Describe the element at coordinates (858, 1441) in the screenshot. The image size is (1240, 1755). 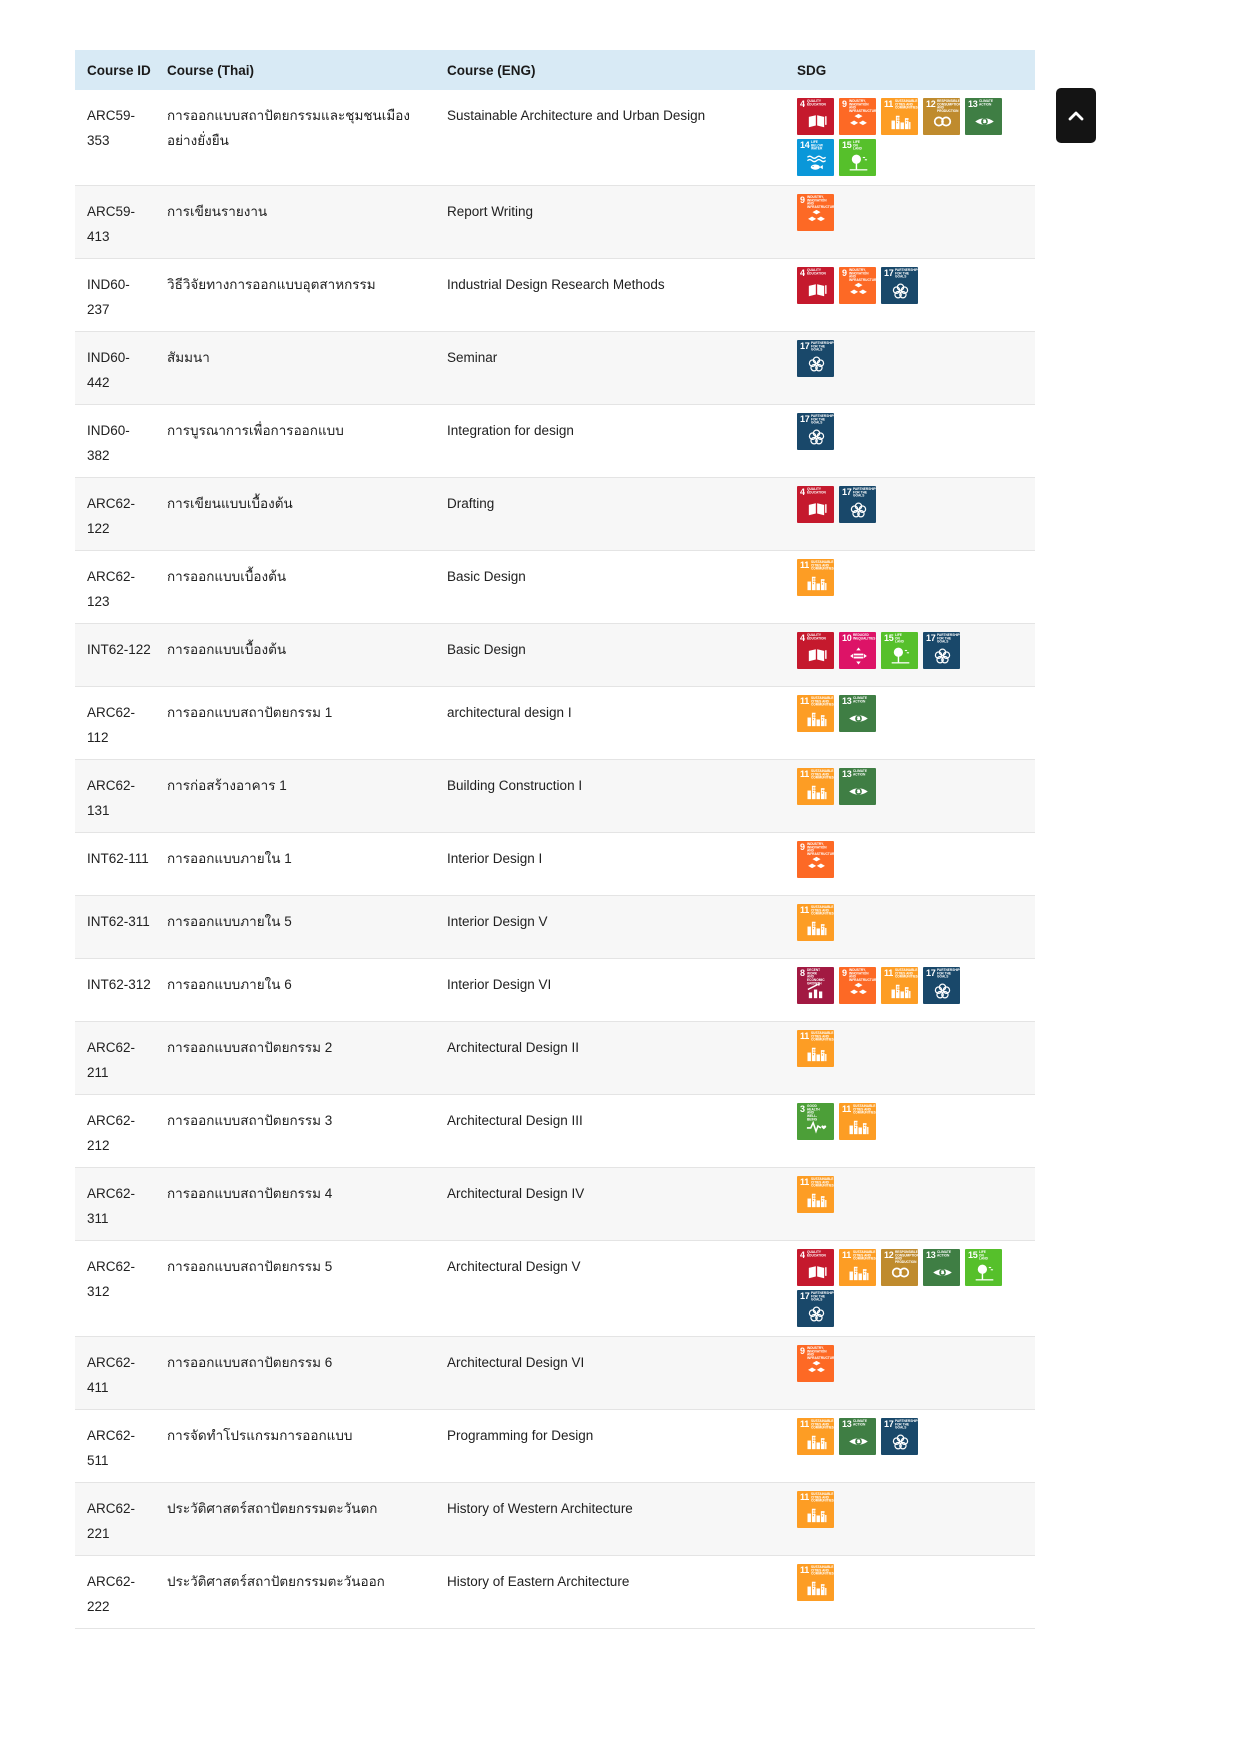
I see `eye-globe-icon` at that location.